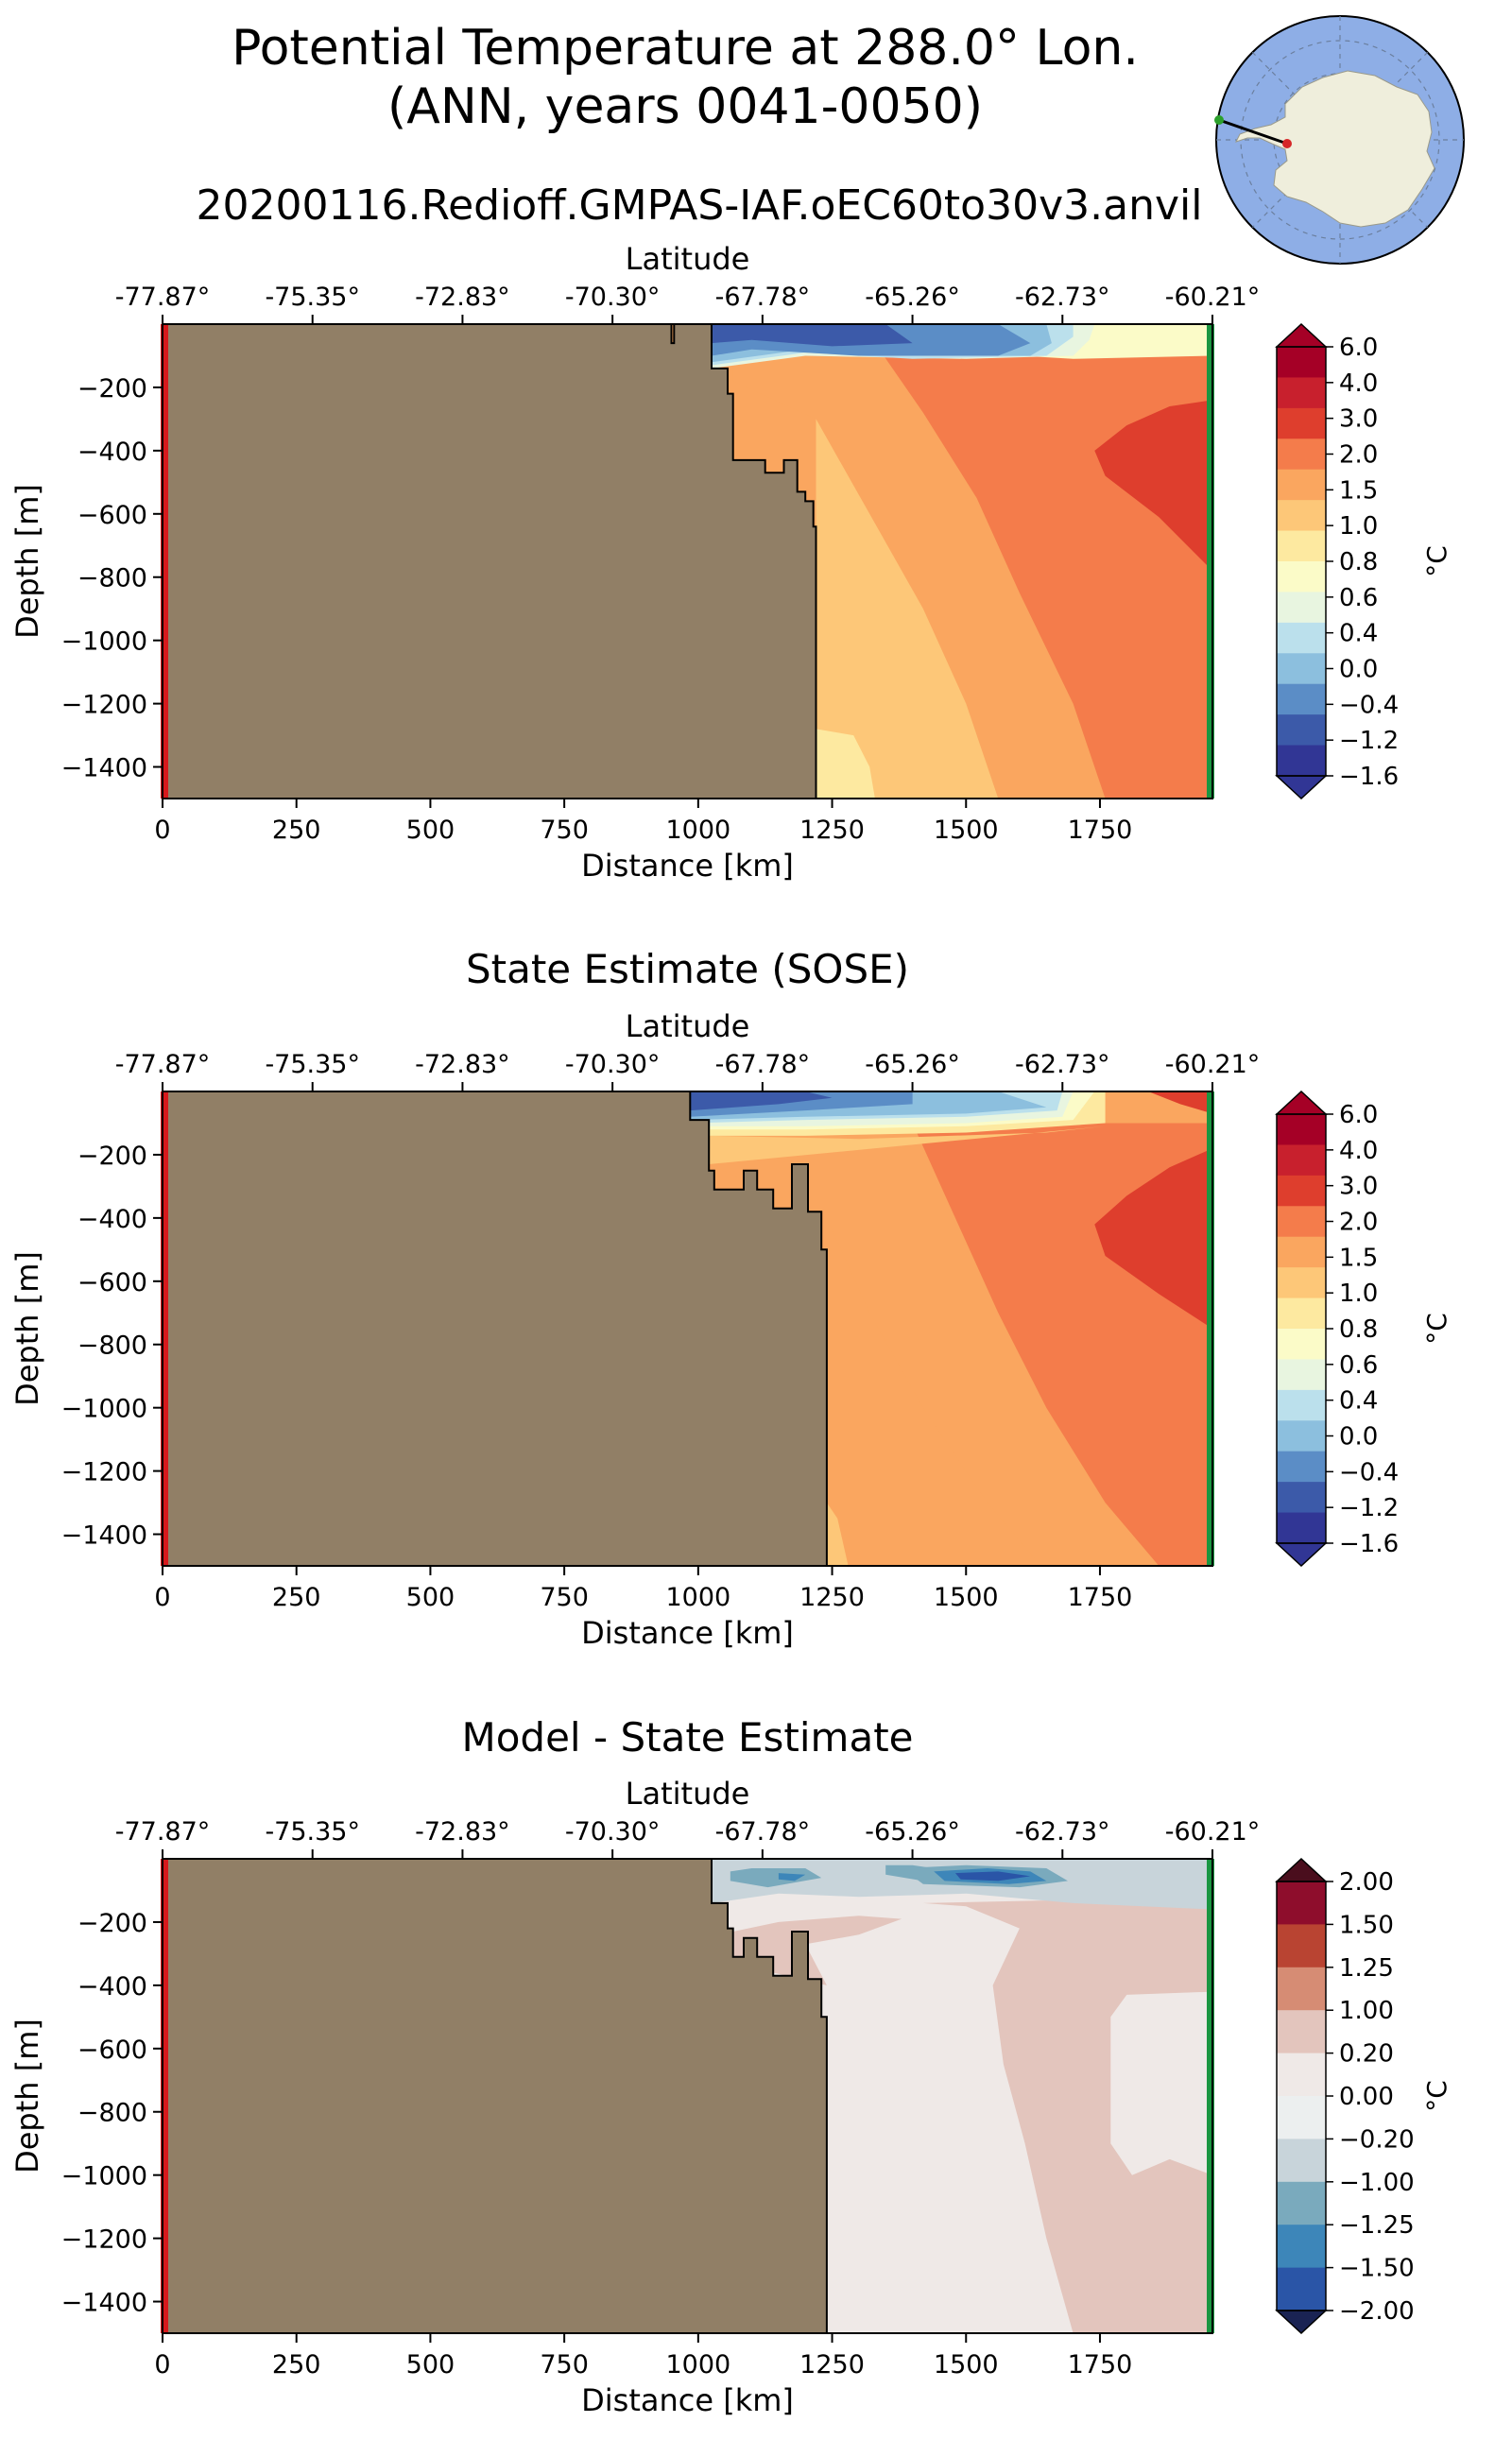 This screenshot has width=1512, height=2457. I want to click on colorbar-over-arrow, so click(1301, 335).